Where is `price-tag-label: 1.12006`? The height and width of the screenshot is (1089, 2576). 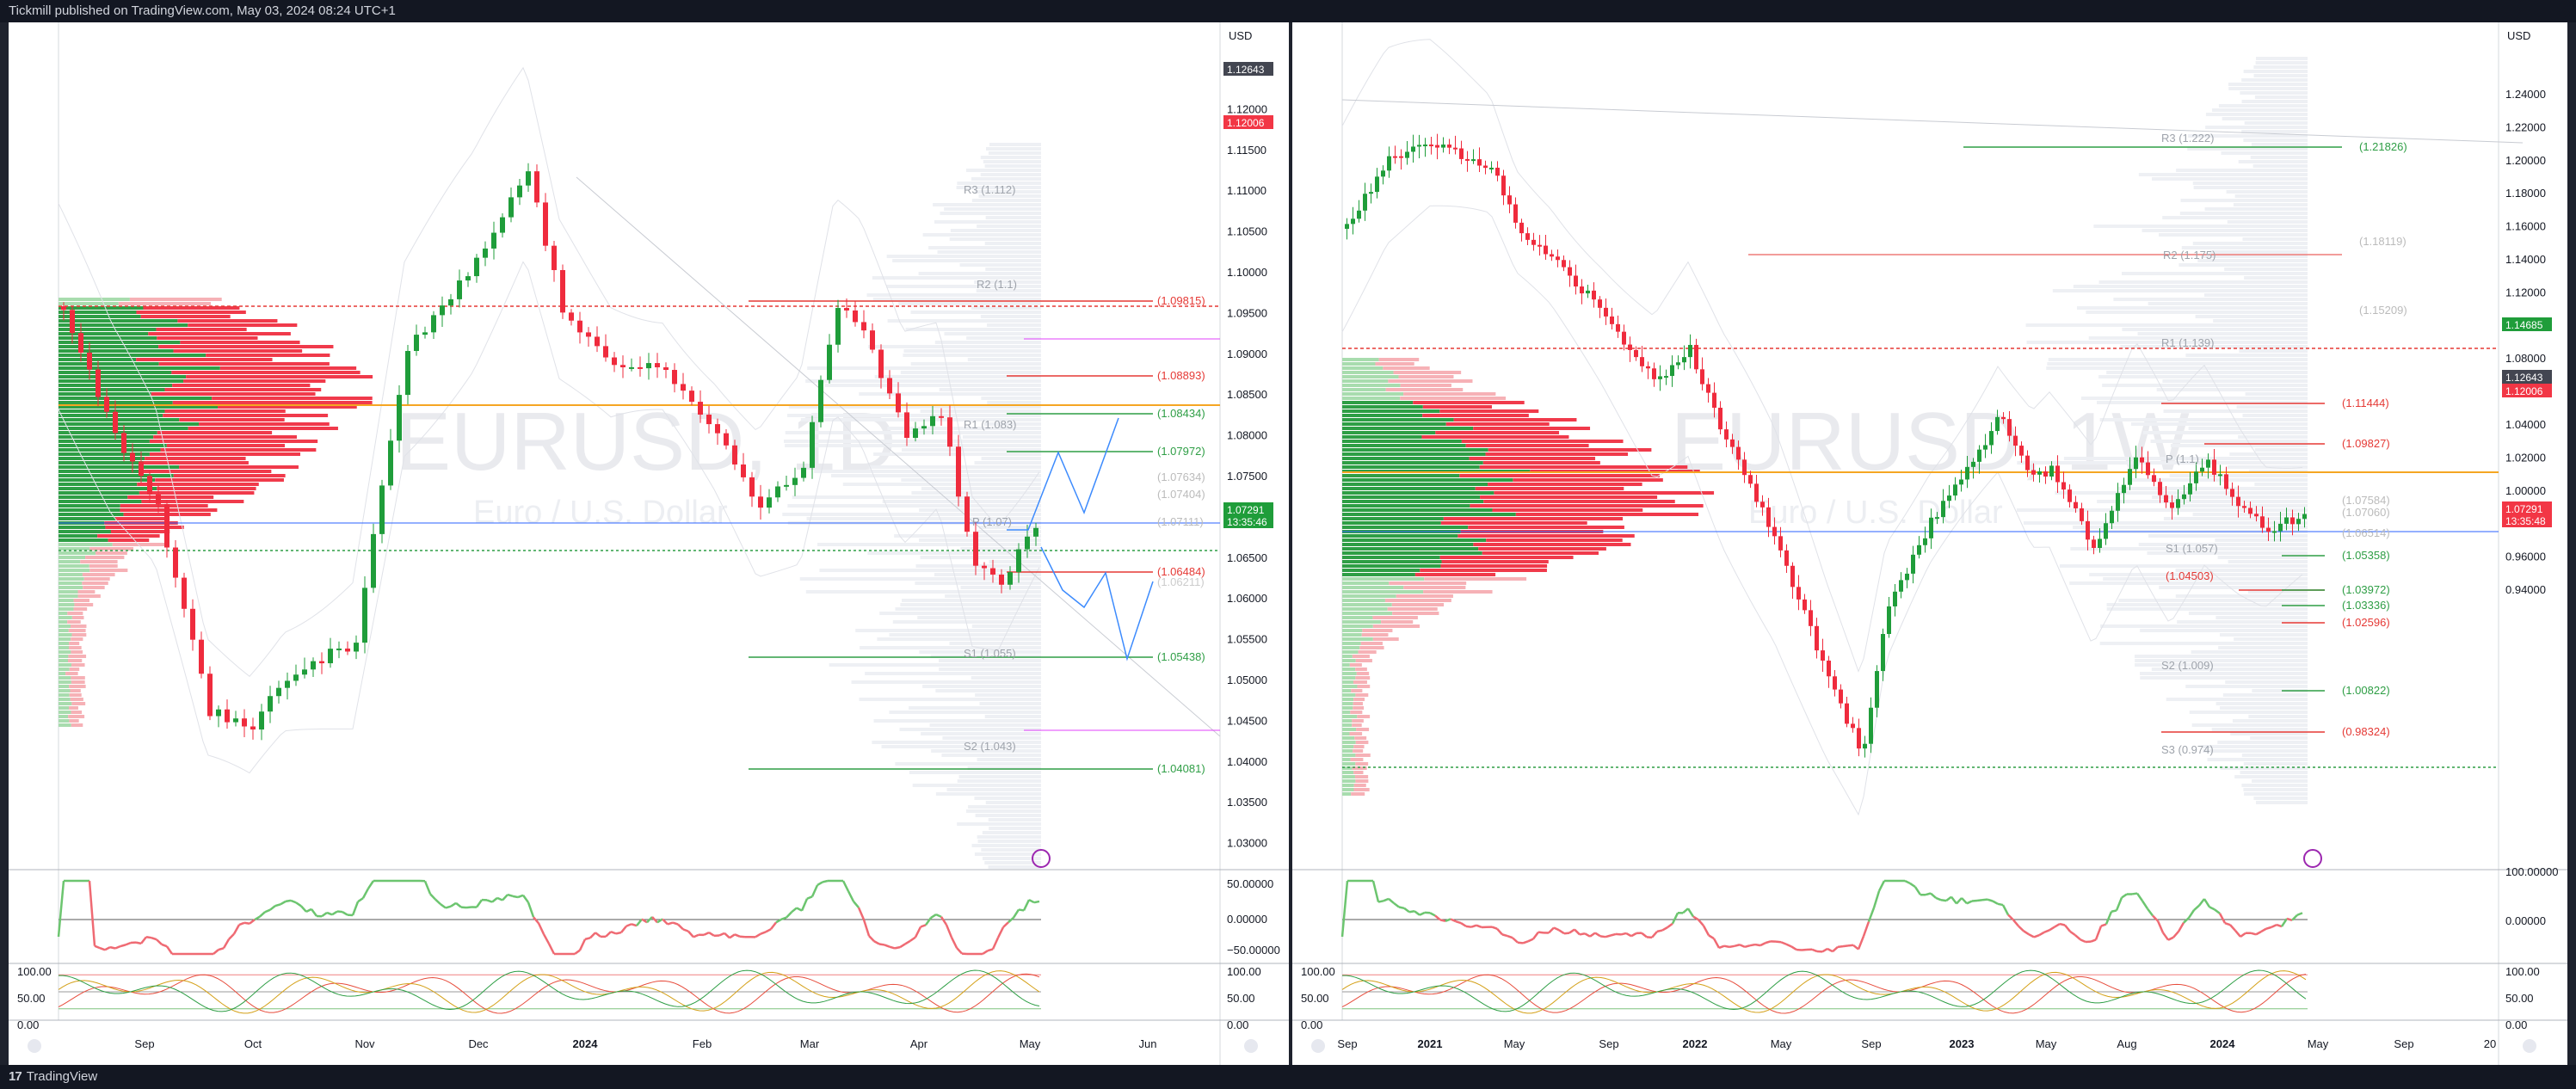 price-tag-label: 1.12006 is located at coordinates (1246, 123).